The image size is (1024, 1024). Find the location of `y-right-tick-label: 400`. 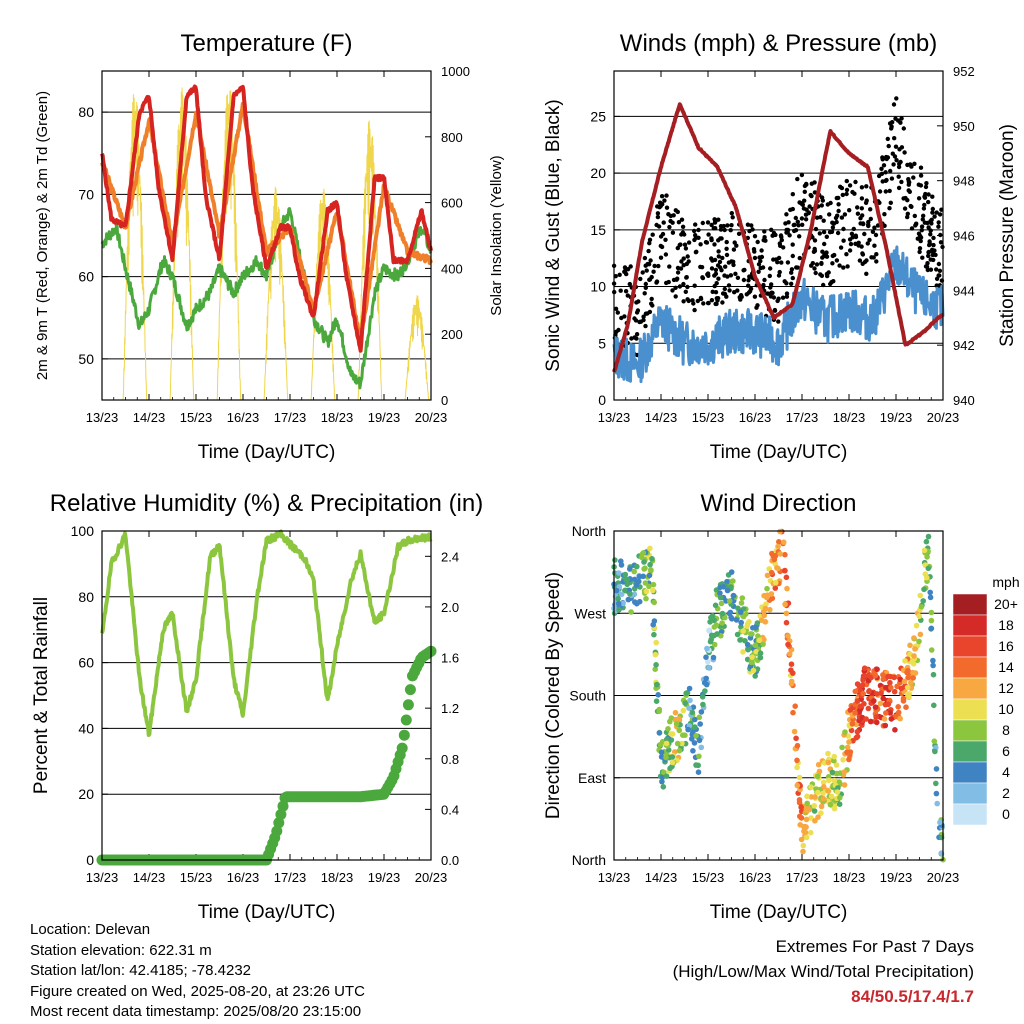

y-right-tick-label: 400 is located at coordinates (452, 268).